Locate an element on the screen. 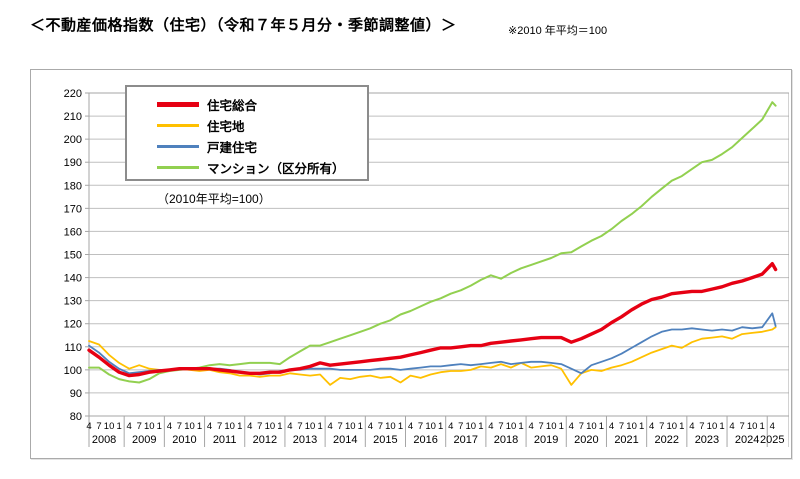  svg-text: 140 is located at coordinates (73, 279).